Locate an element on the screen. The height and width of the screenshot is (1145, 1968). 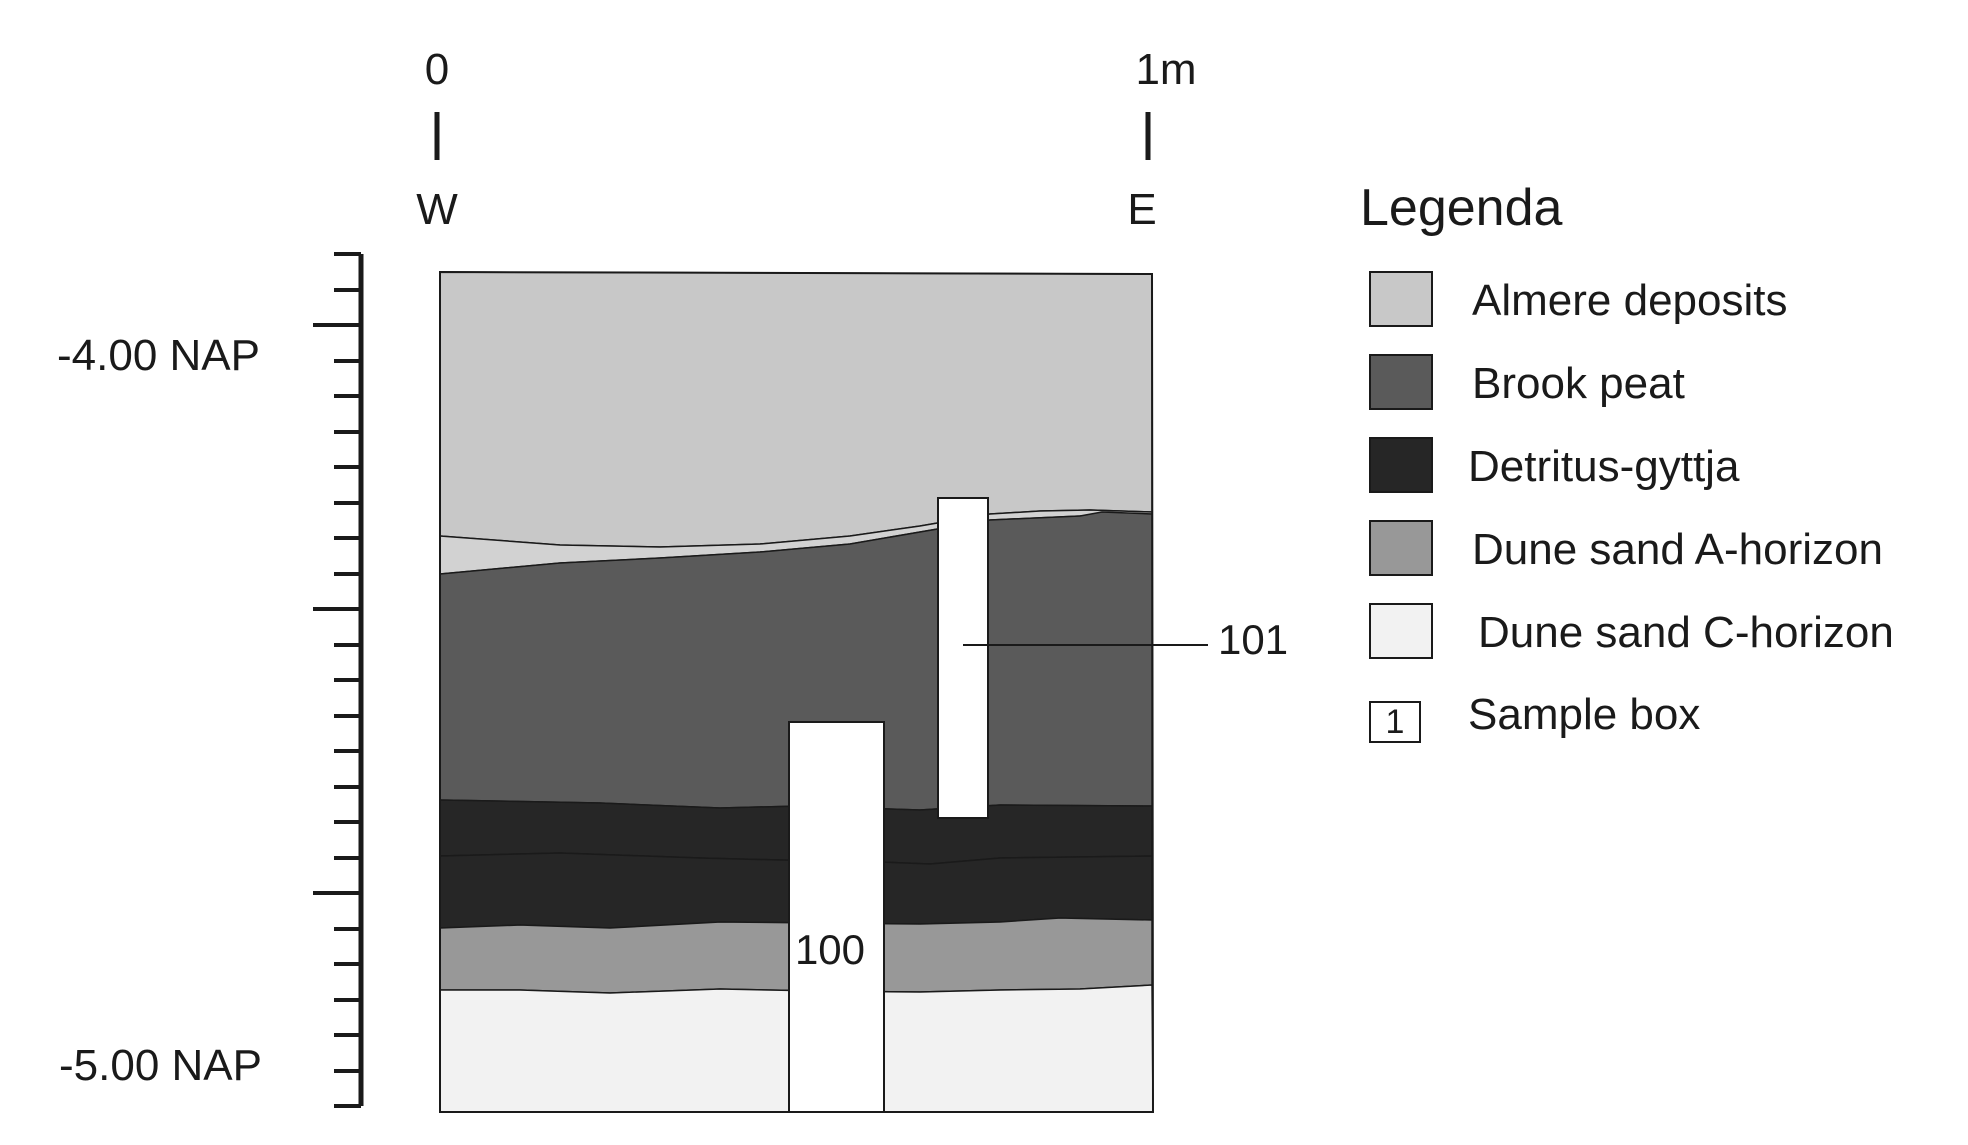
sample-box-101-label: 101 is located at coordinates (1253, 639).